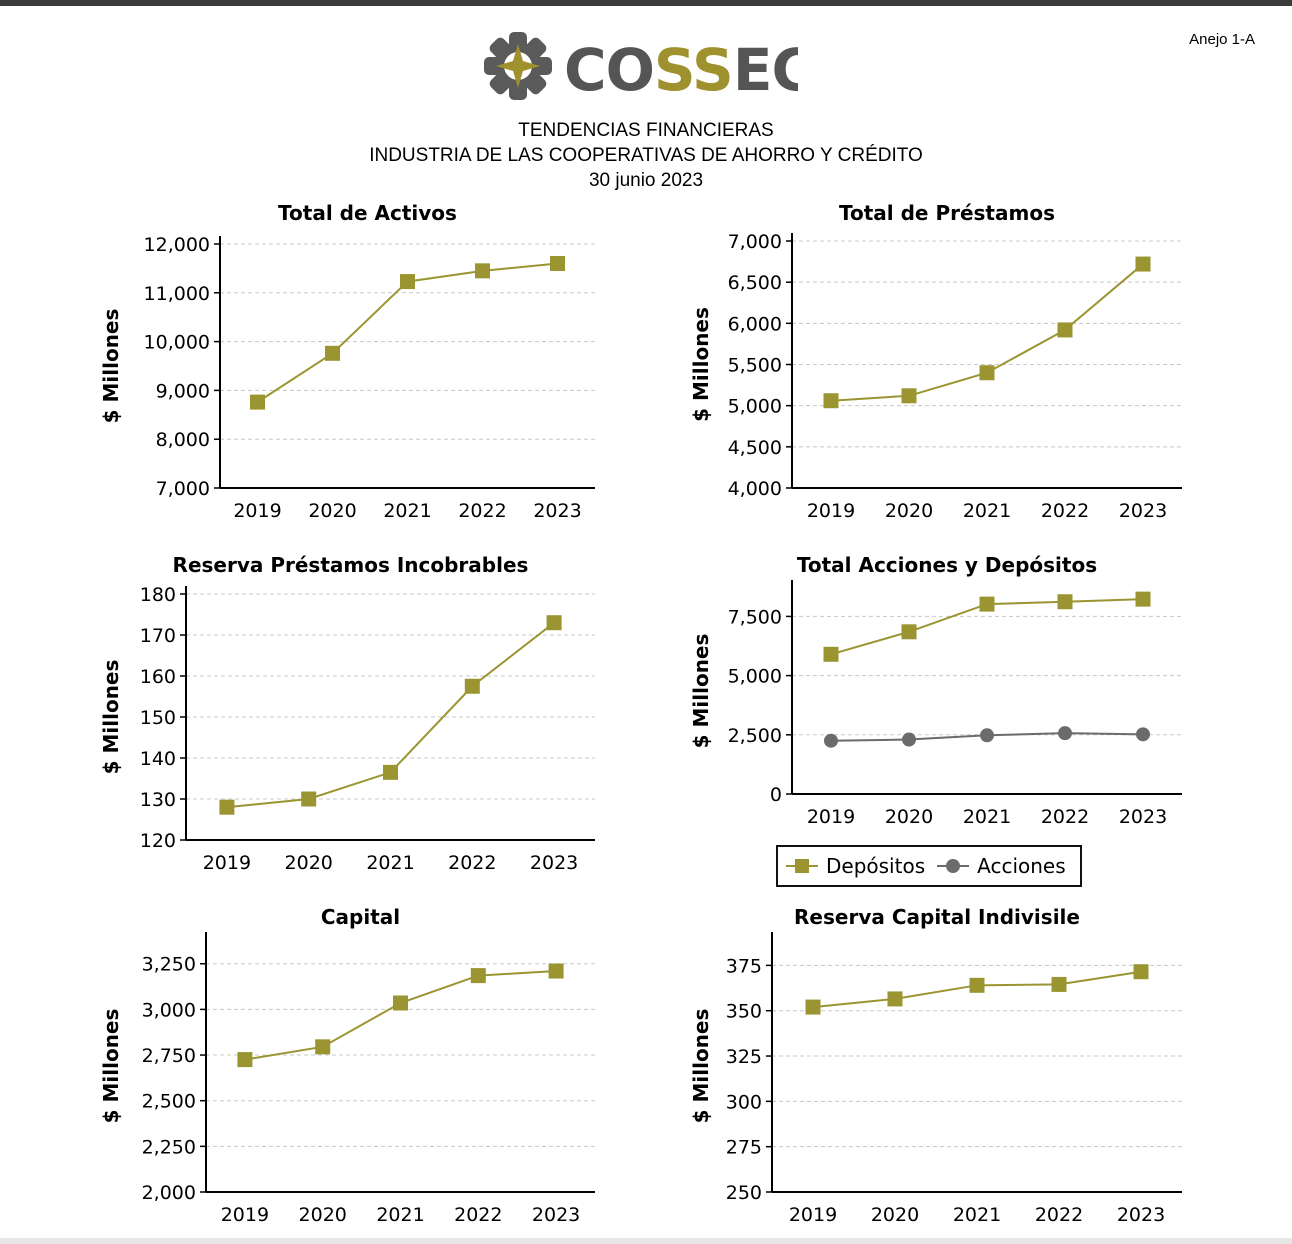  What do you see at coordinates (177, 294) in the screenshot?
I see `y-tick-label: 11,000` at bounding box center [177, 294].